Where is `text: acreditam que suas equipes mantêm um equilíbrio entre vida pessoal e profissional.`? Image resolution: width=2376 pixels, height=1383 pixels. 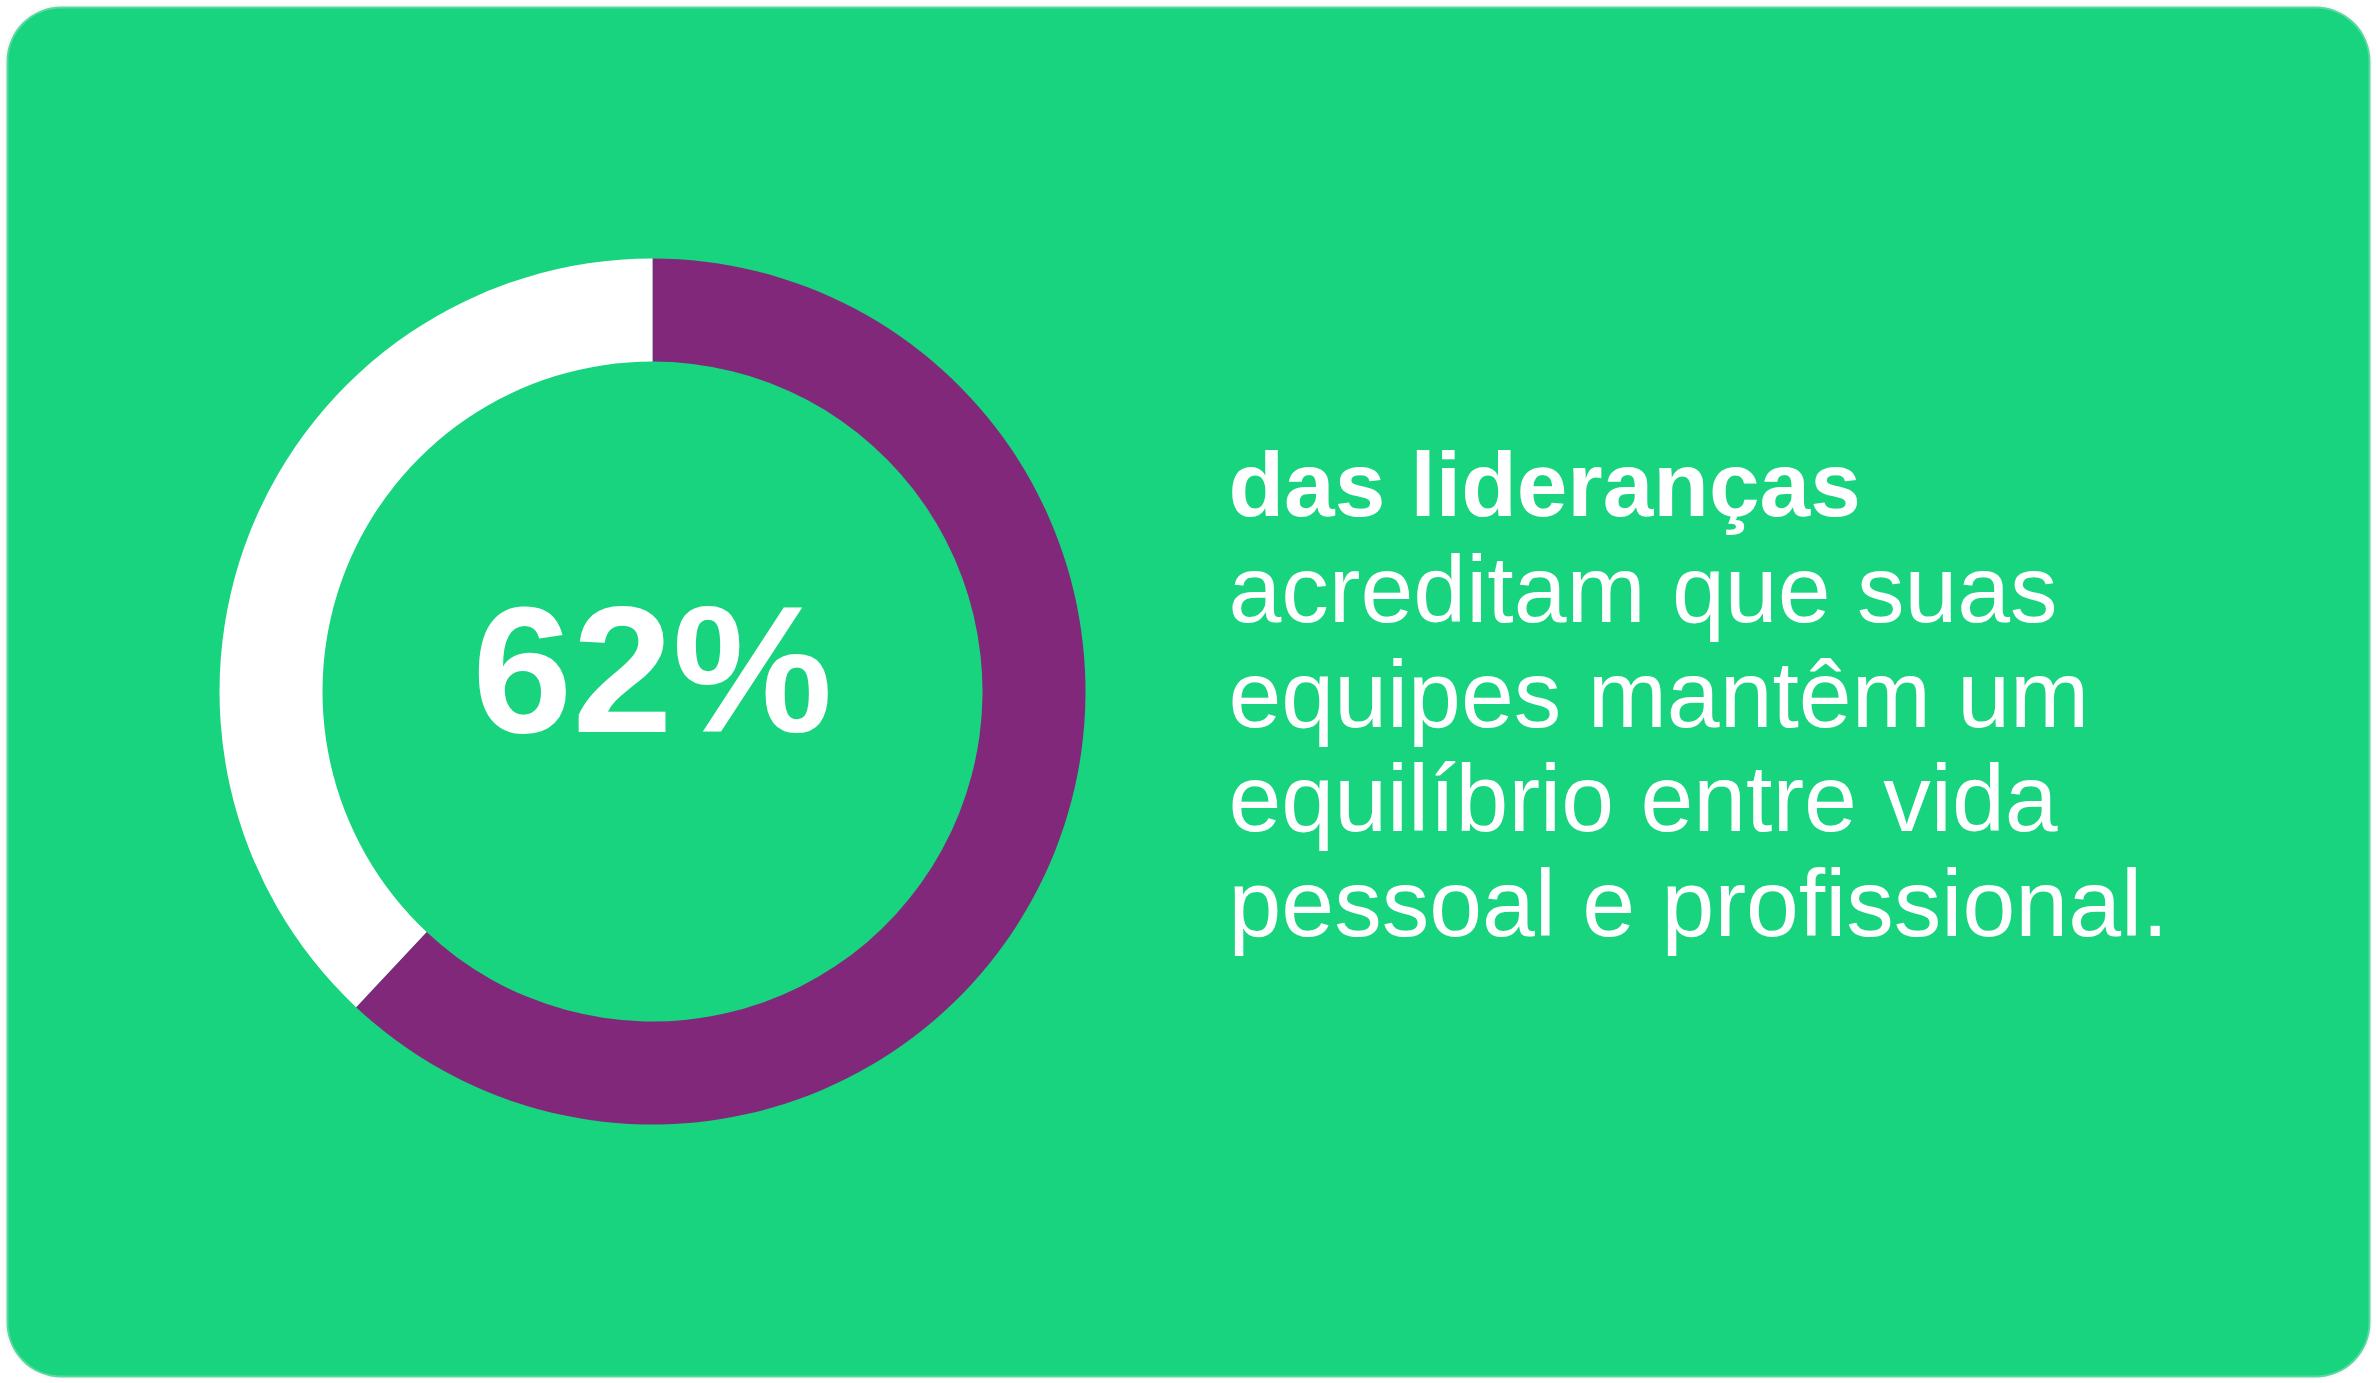 text: acreditam que suas equipes mantêm um equilíbrio entre vida pessoal e profissional. is located at coordinates (1698, 746).